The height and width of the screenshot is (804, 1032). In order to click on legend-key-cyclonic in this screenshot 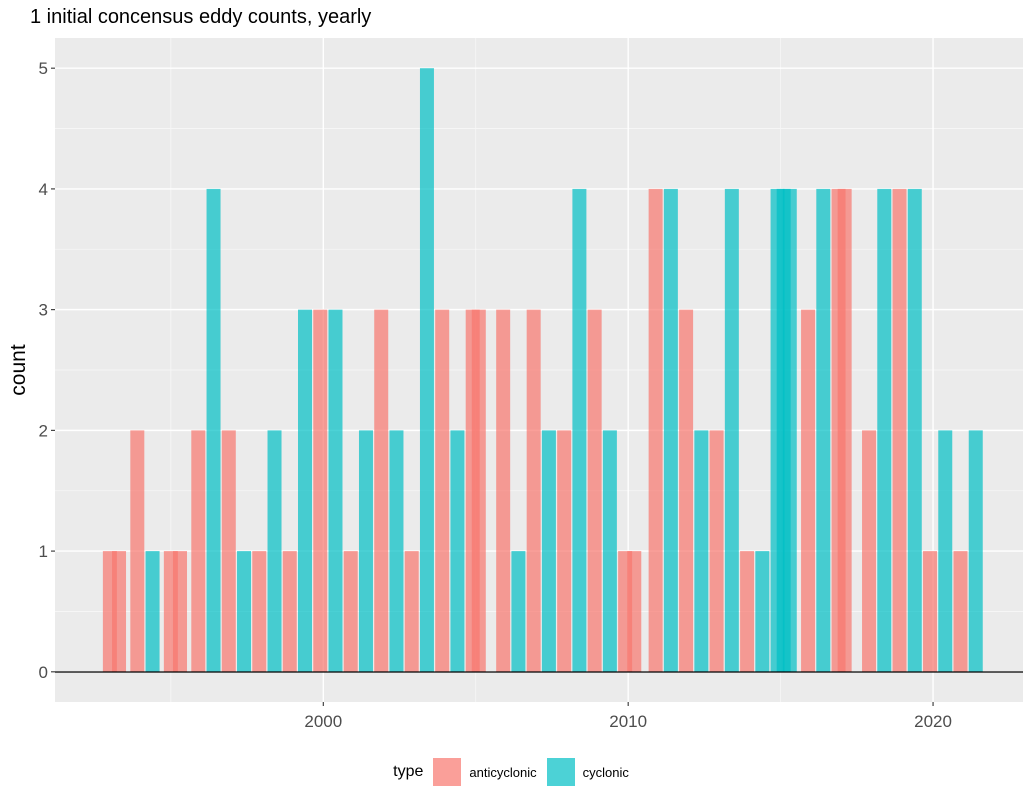, I will do `click(560, 772)`.